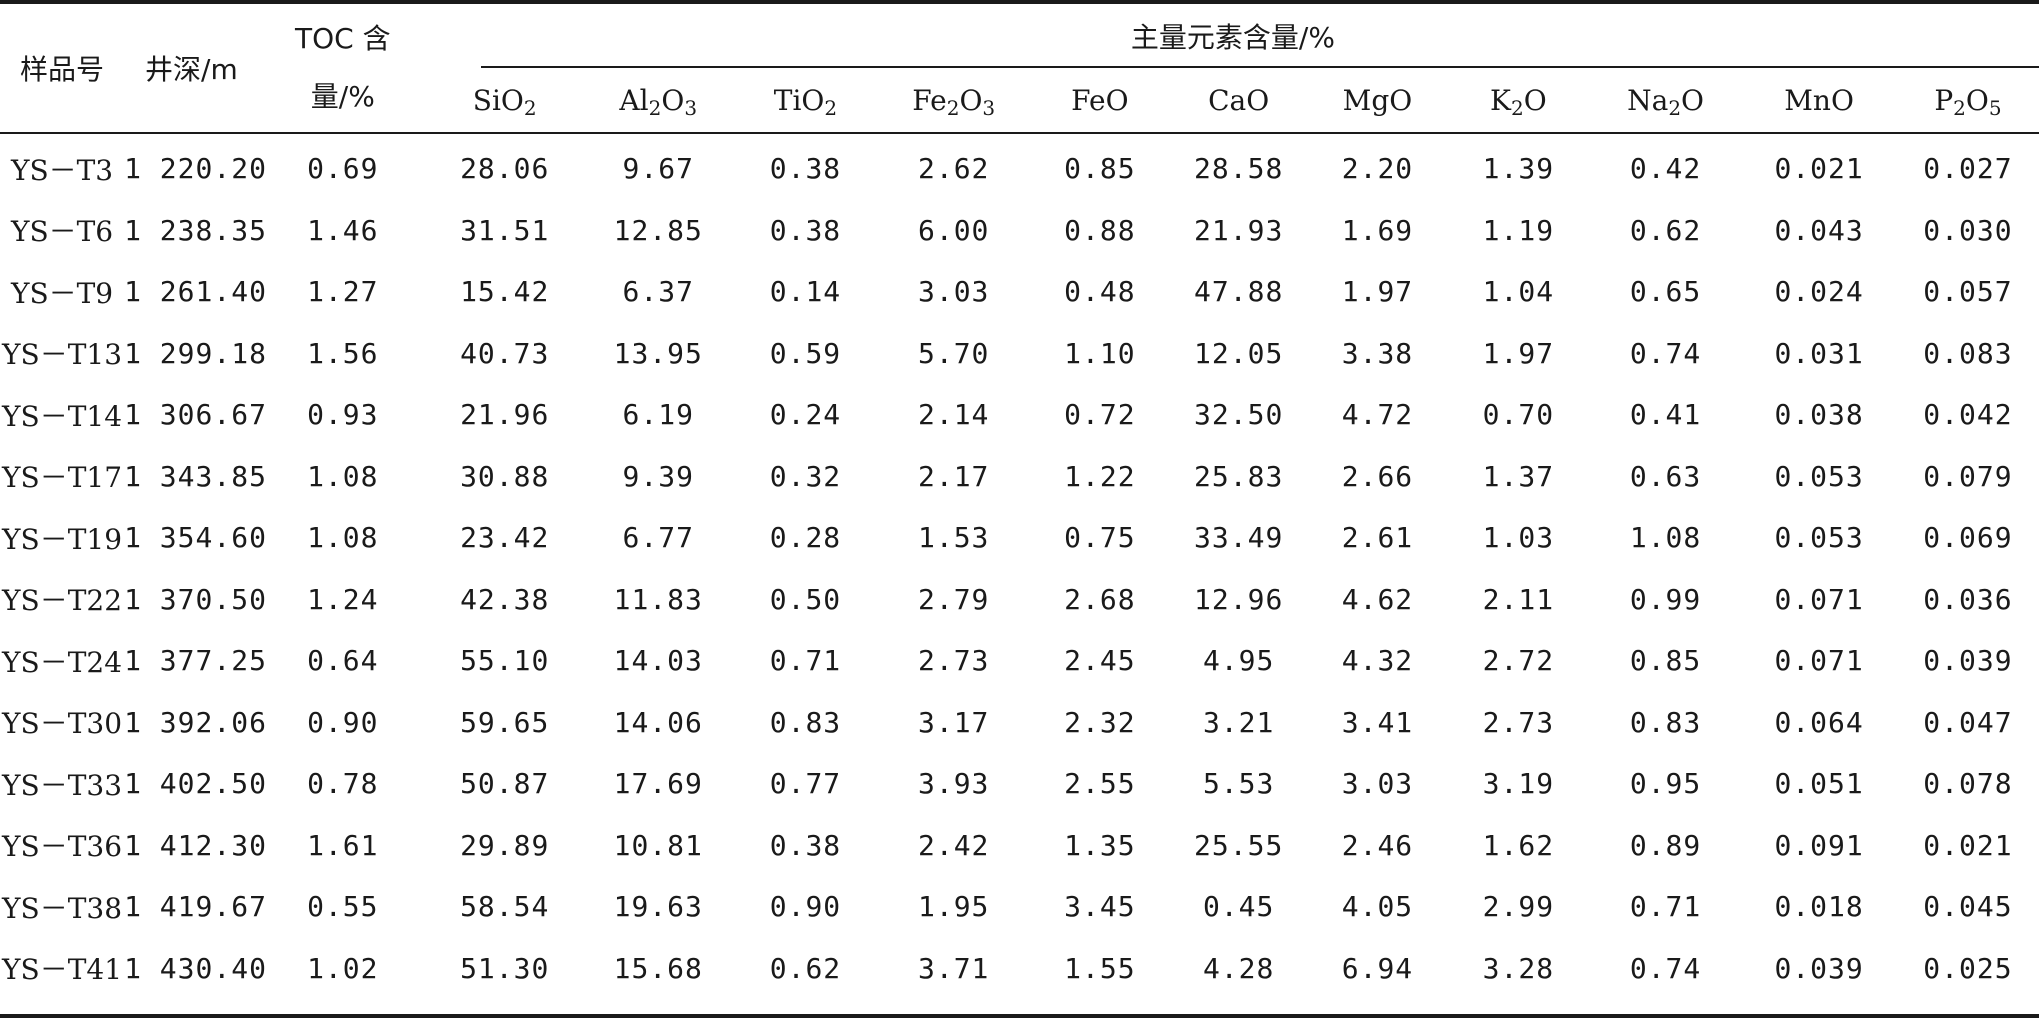 This screenshot has width=2039, height=1020. What do you see at coordinates (1377, 907) in the screenshot?
I see `table-cell: 4.05` at bounding box center [1377, 907].